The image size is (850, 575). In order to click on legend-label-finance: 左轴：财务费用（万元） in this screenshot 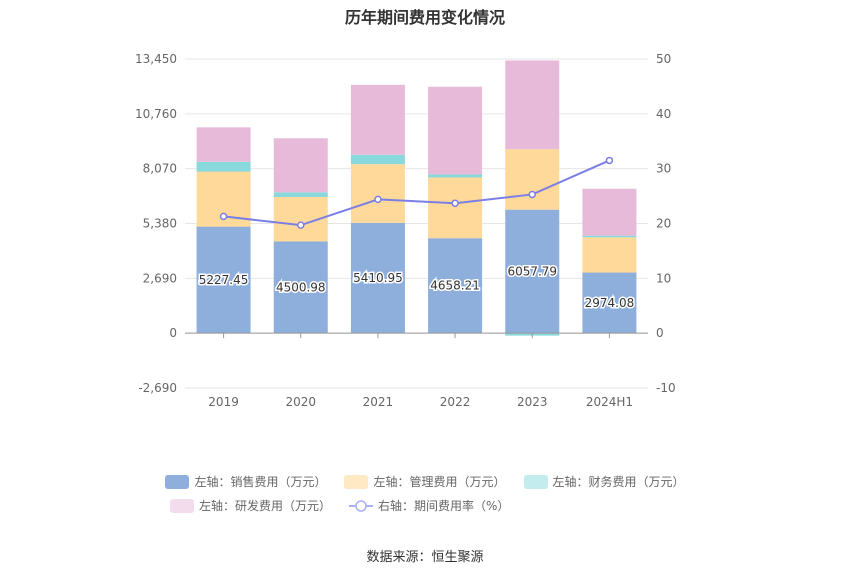, I will do `click(618, 482)`.